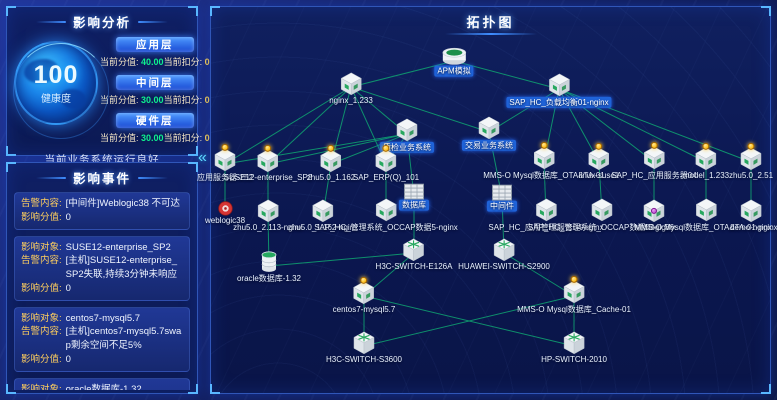  I want to click on topo-node-label: SAP_HC_管理系统_OCCAP数据03-nginx, so click(602, 227).